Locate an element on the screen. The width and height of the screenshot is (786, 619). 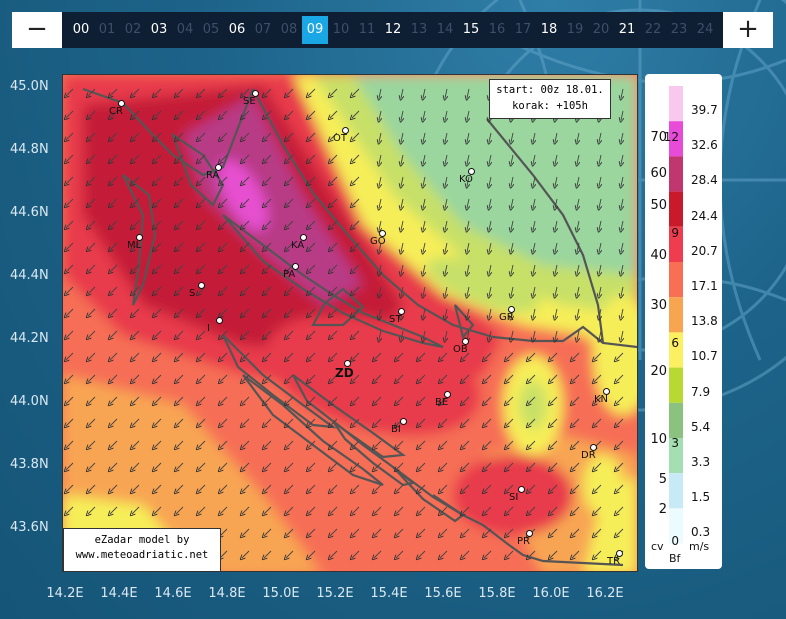
hour-22: 22 is located at coordinates (653, 29).